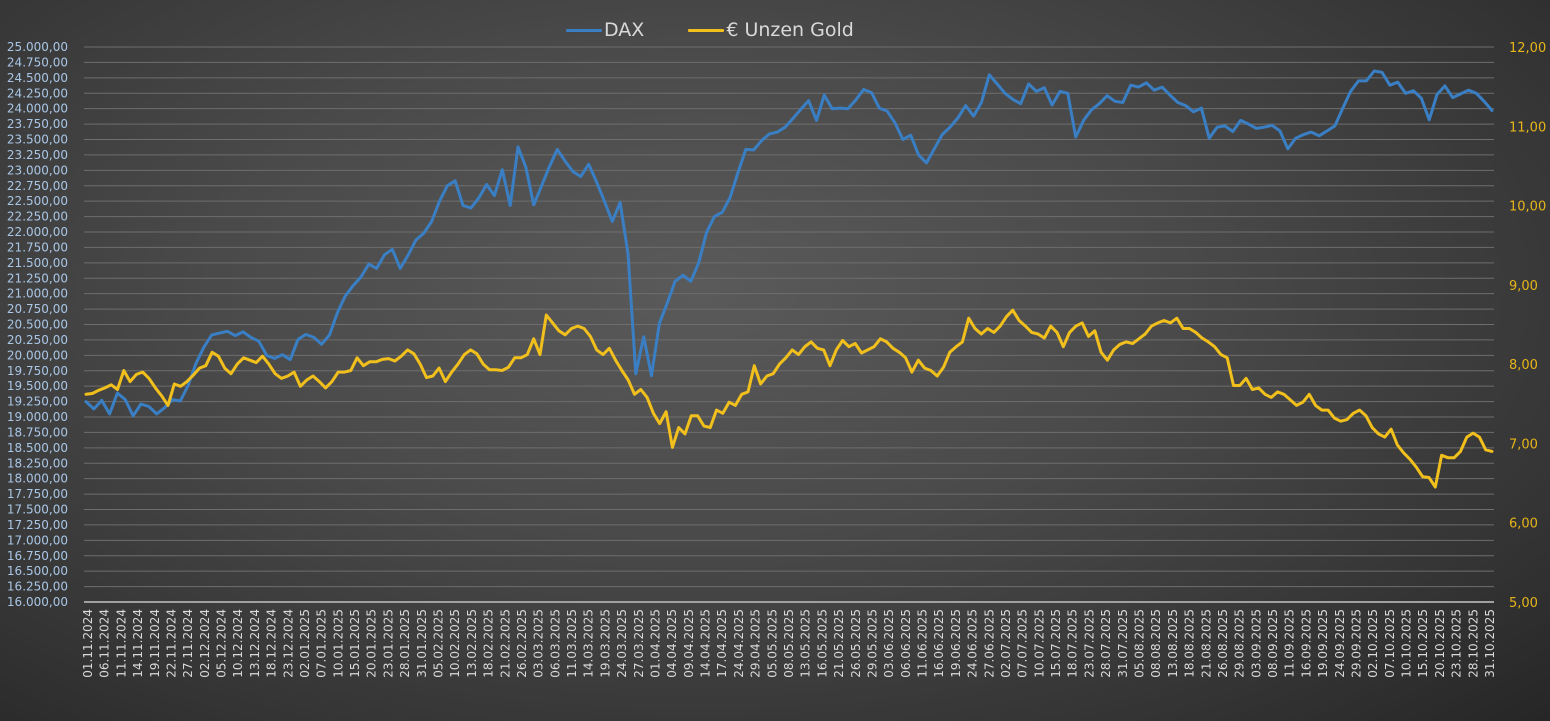 Image resolution: width=1550 pixels, height=721 pixels. Describe the element at coordinates (584, 30) in the screenshot. I see `legend-swatch-dax` at that location.